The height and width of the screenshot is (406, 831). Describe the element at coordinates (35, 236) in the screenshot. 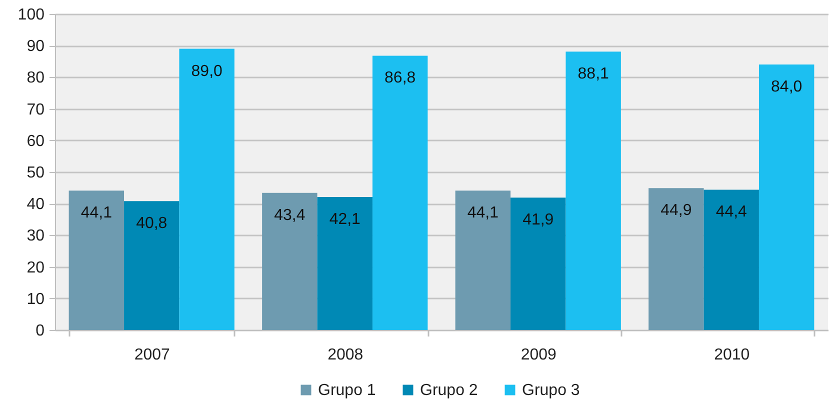

I see `y-tick-label: 30` at that location.